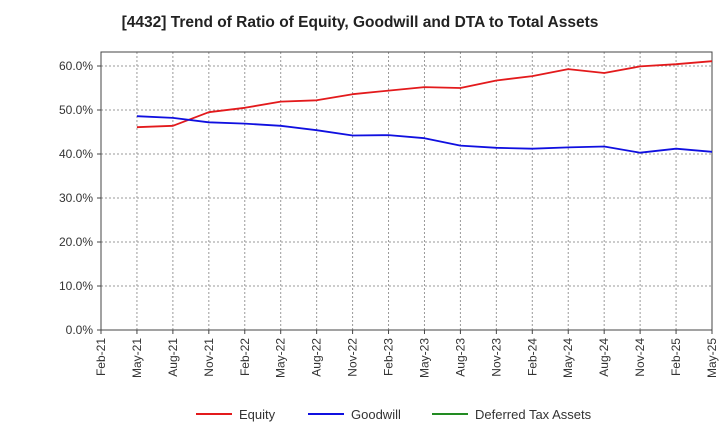 This screenshot has height=440, width=720. I want to click on x-tick-label: May-22, so click(281, 358).